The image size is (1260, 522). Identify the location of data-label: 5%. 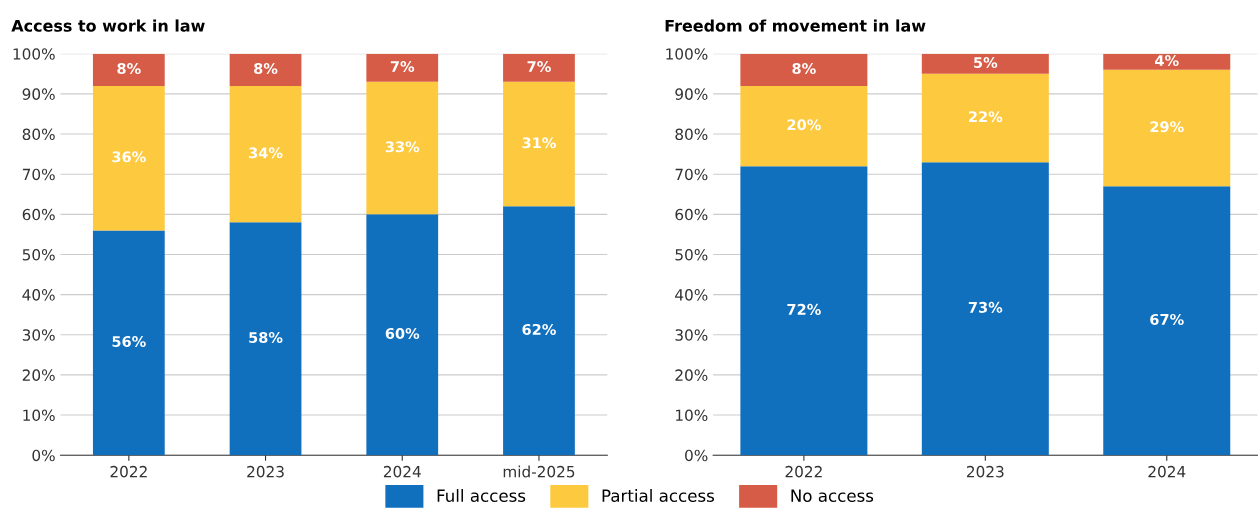
(986, 63).